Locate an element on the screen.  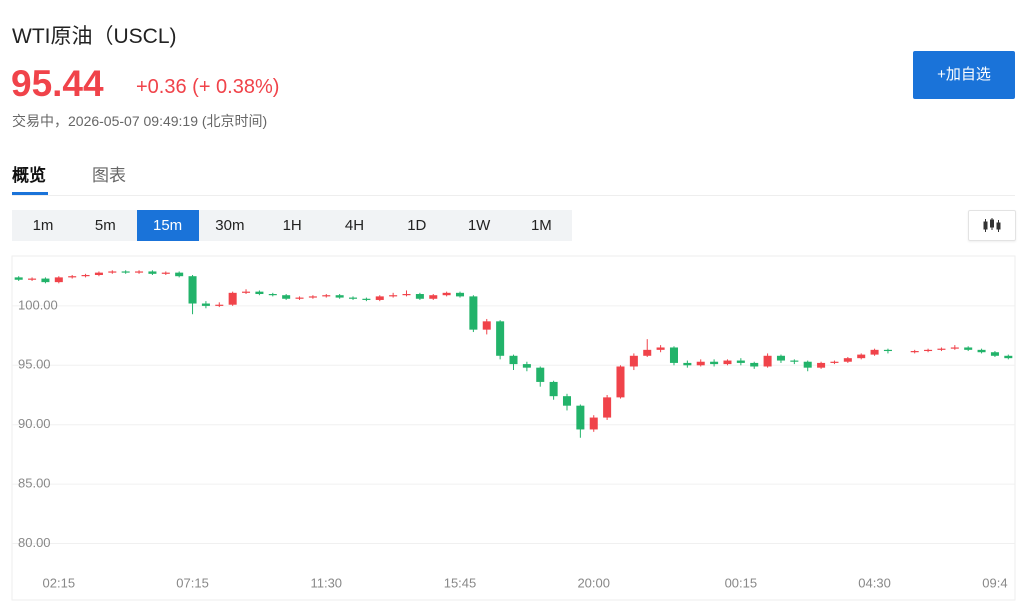
interval-button: 4H is located at coordinates (354, 225).